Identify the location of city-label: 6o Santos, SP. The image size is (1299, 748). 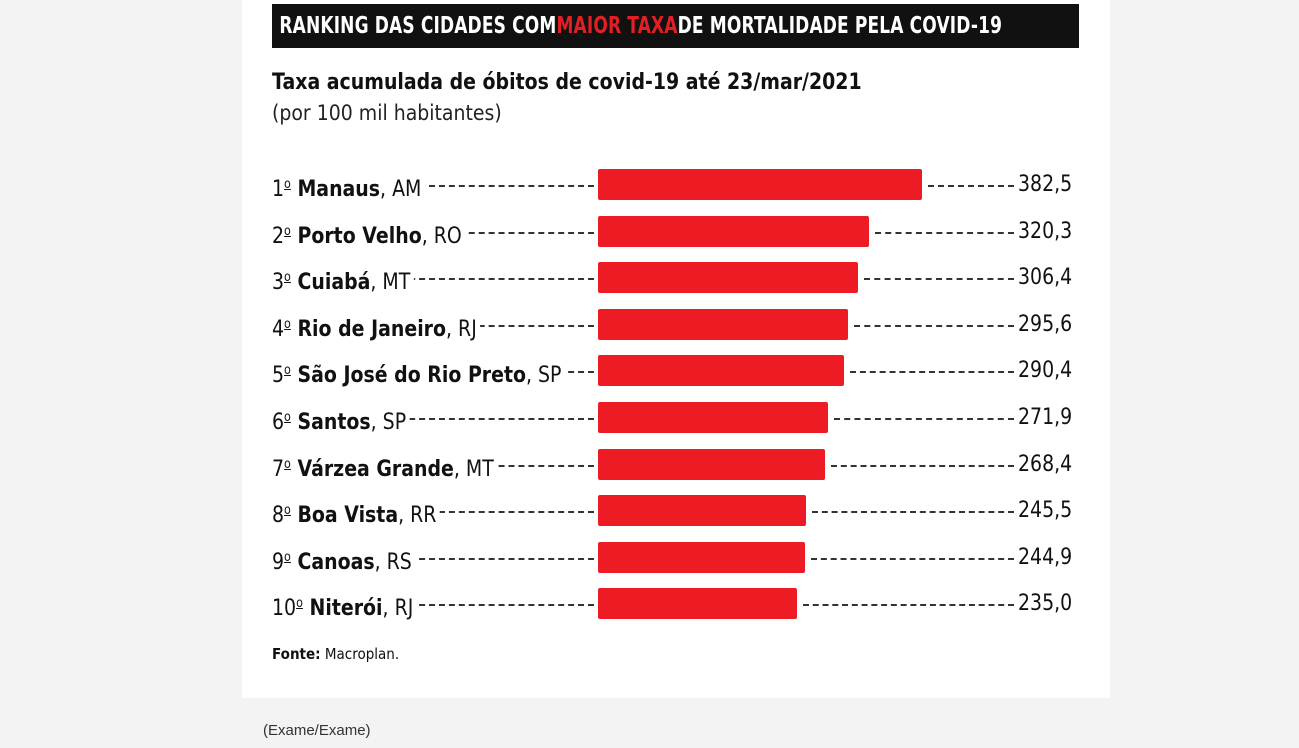
(341, 419).